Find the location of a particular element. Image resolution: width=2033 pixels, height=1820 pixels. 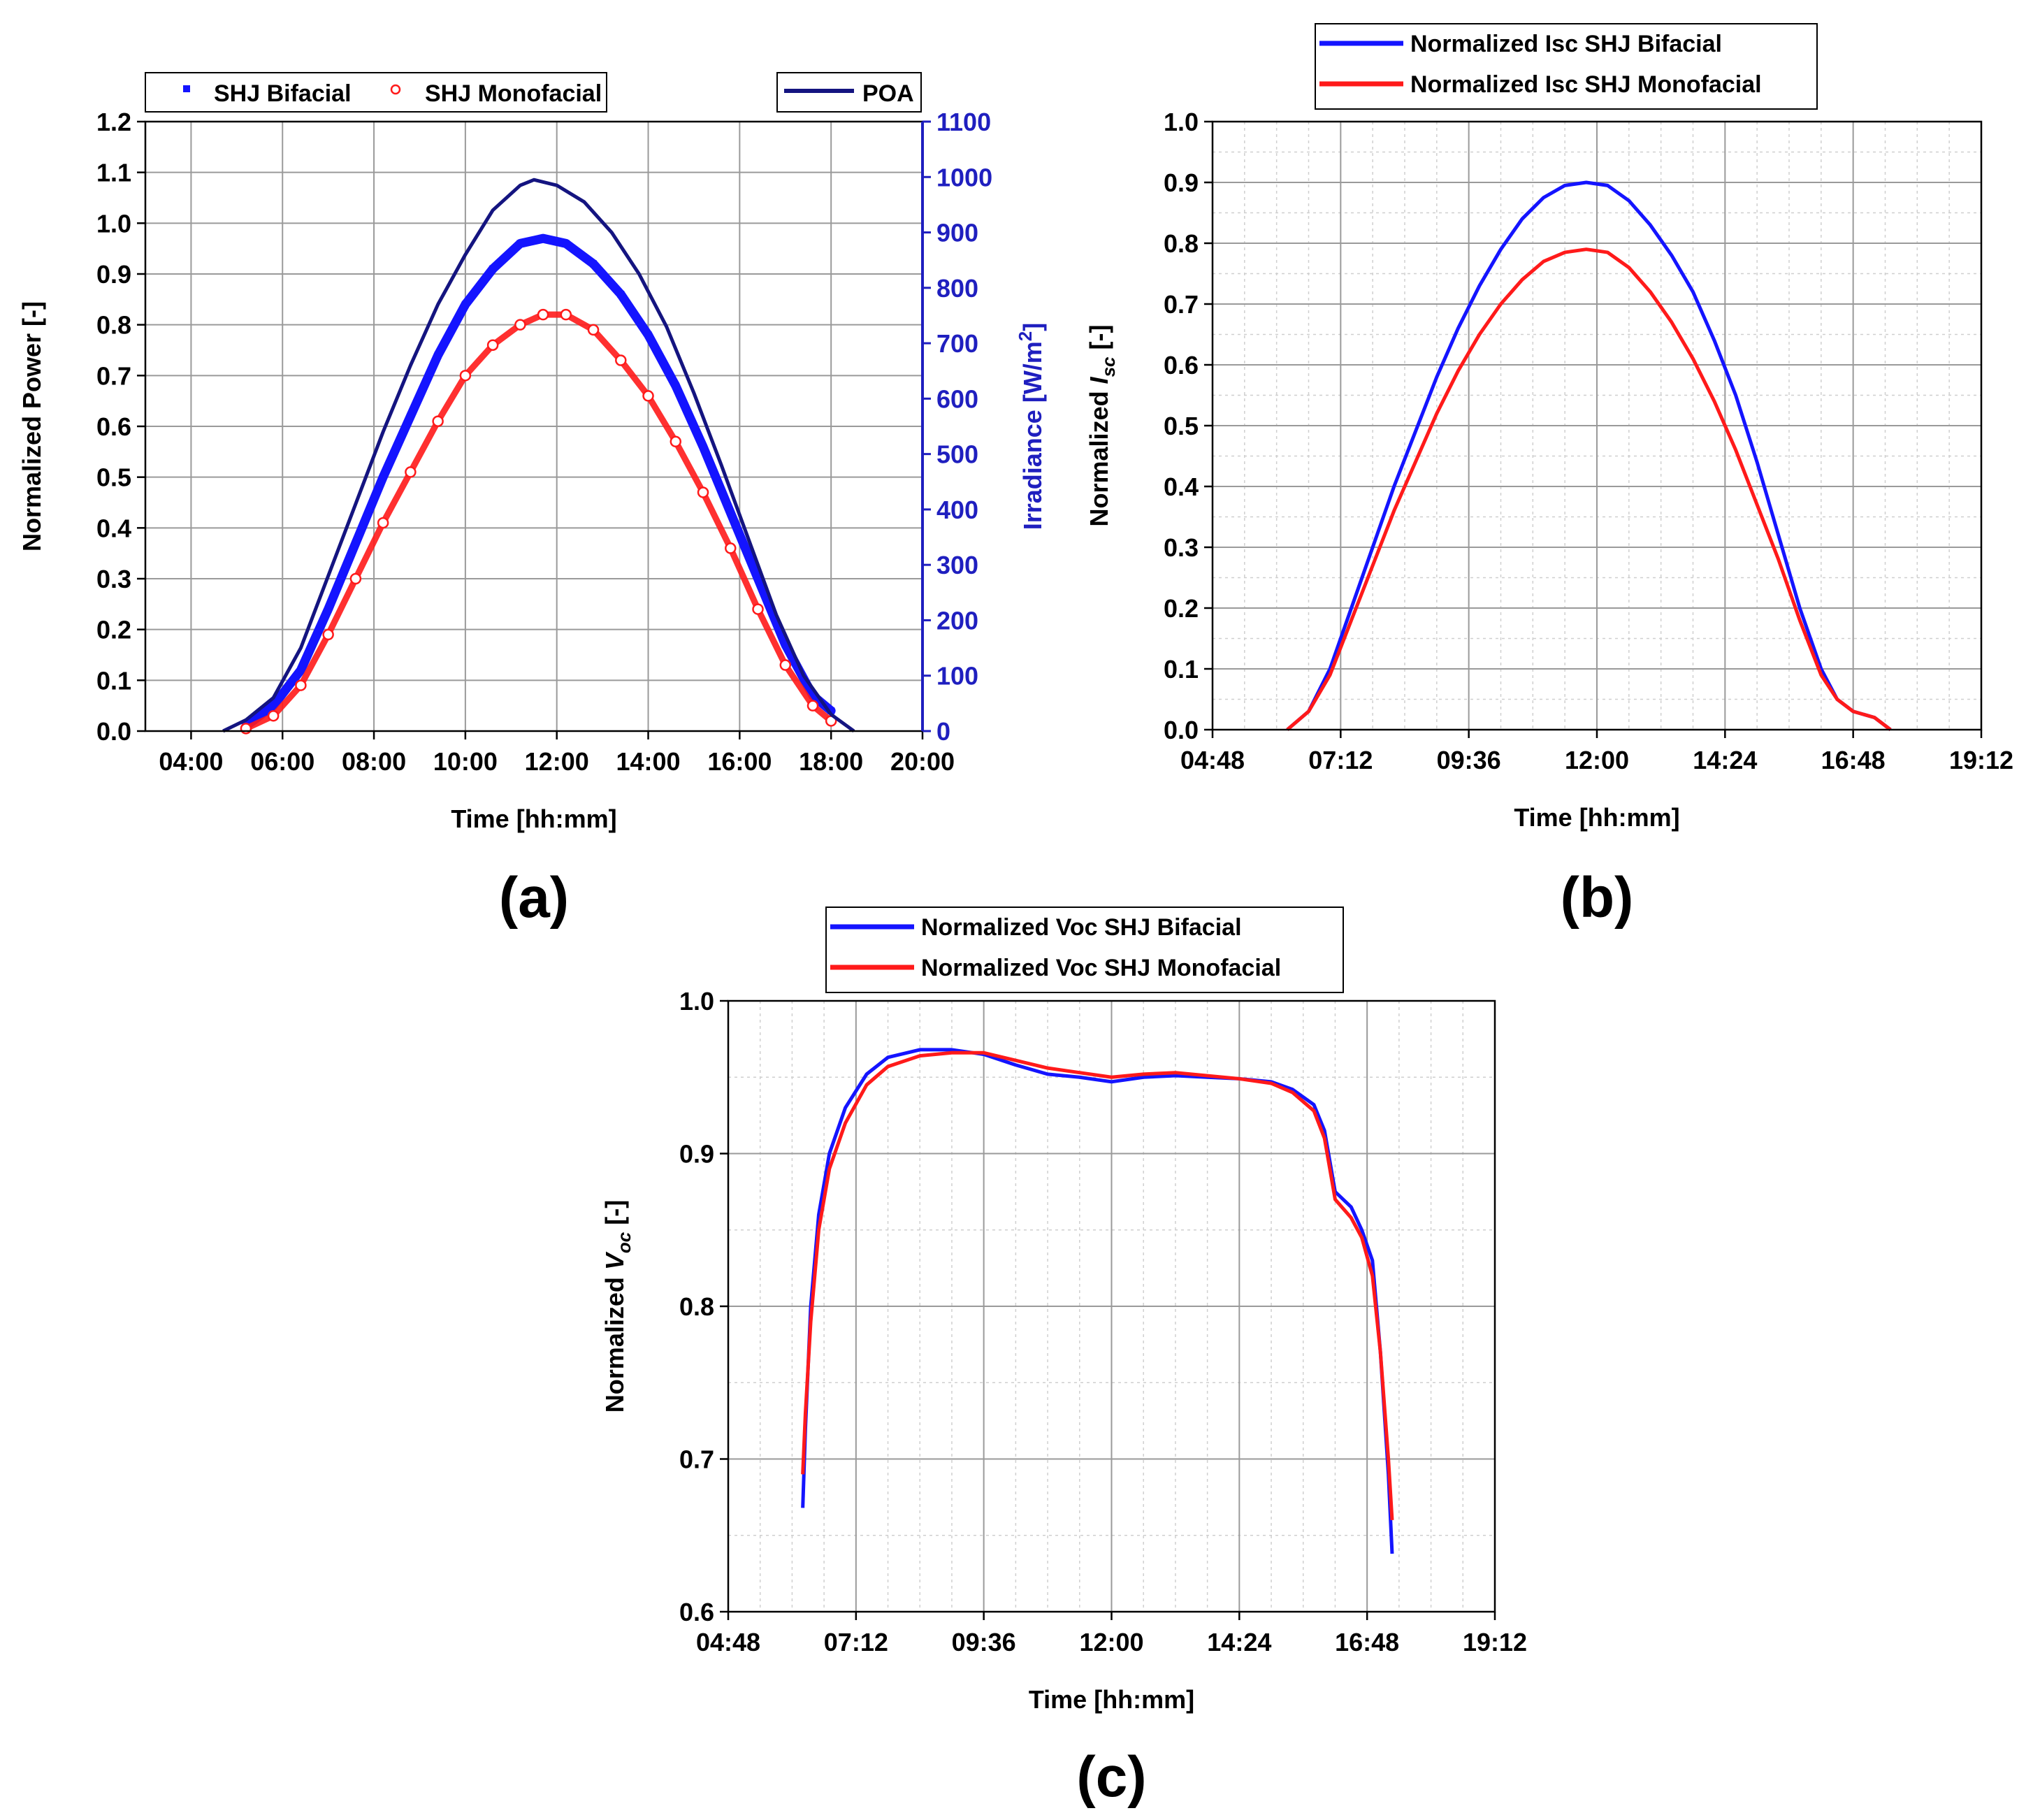

y-axis-label: Normalized Voc [-] is located at coordinates (617, 1306).